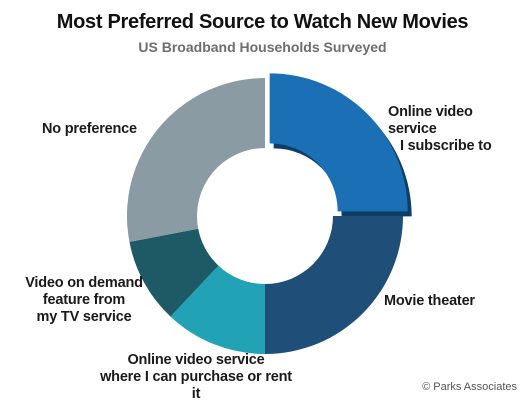 The image size is (525, 403). Describe the element at coordinates (469, 387) in the screenshot. I see `copyright-text: © Parks Associates` at that location.